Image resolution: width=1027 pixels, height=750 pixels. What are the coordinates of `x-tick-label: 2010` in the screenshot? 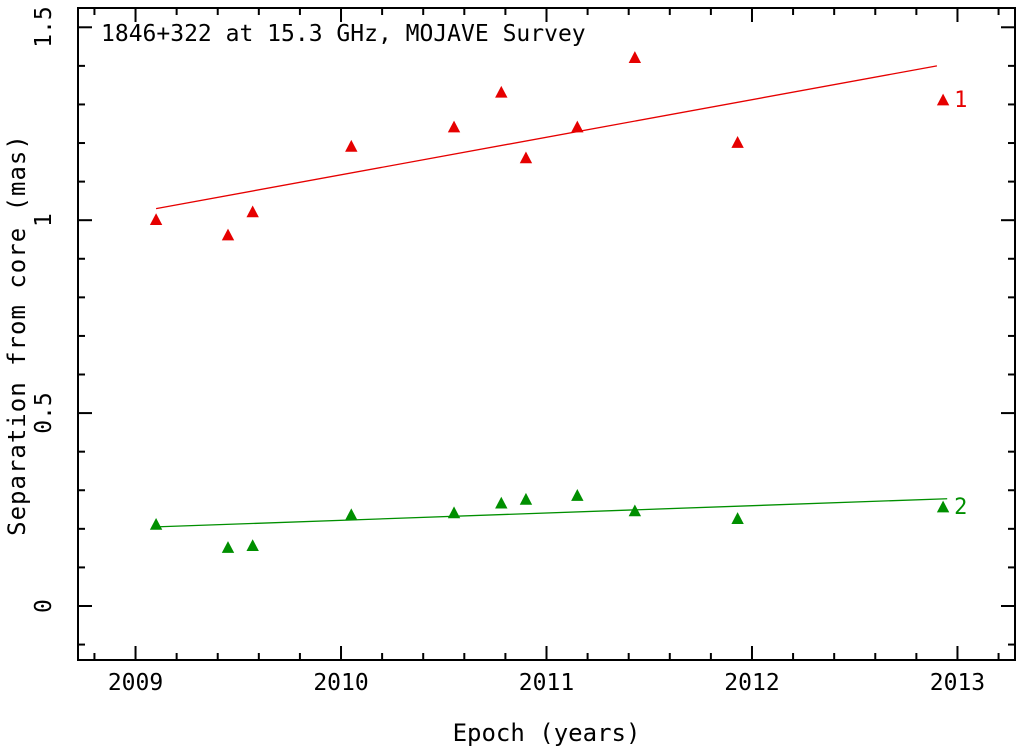 It's located at (341, 683).